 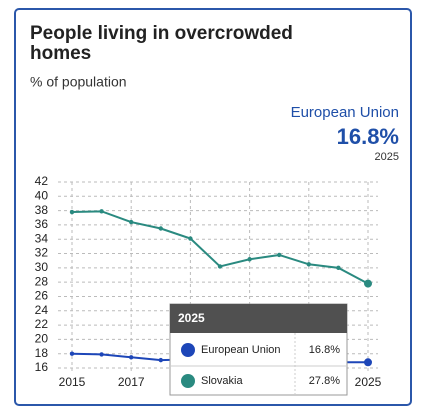 I want to click on y-tick-label: 28, so click(x=42, y=281).